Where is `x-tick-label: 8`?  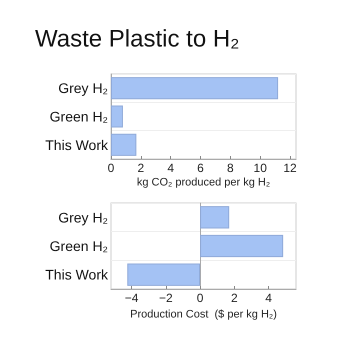 x-tick-label: 8 is located at coordinates (230, 168).